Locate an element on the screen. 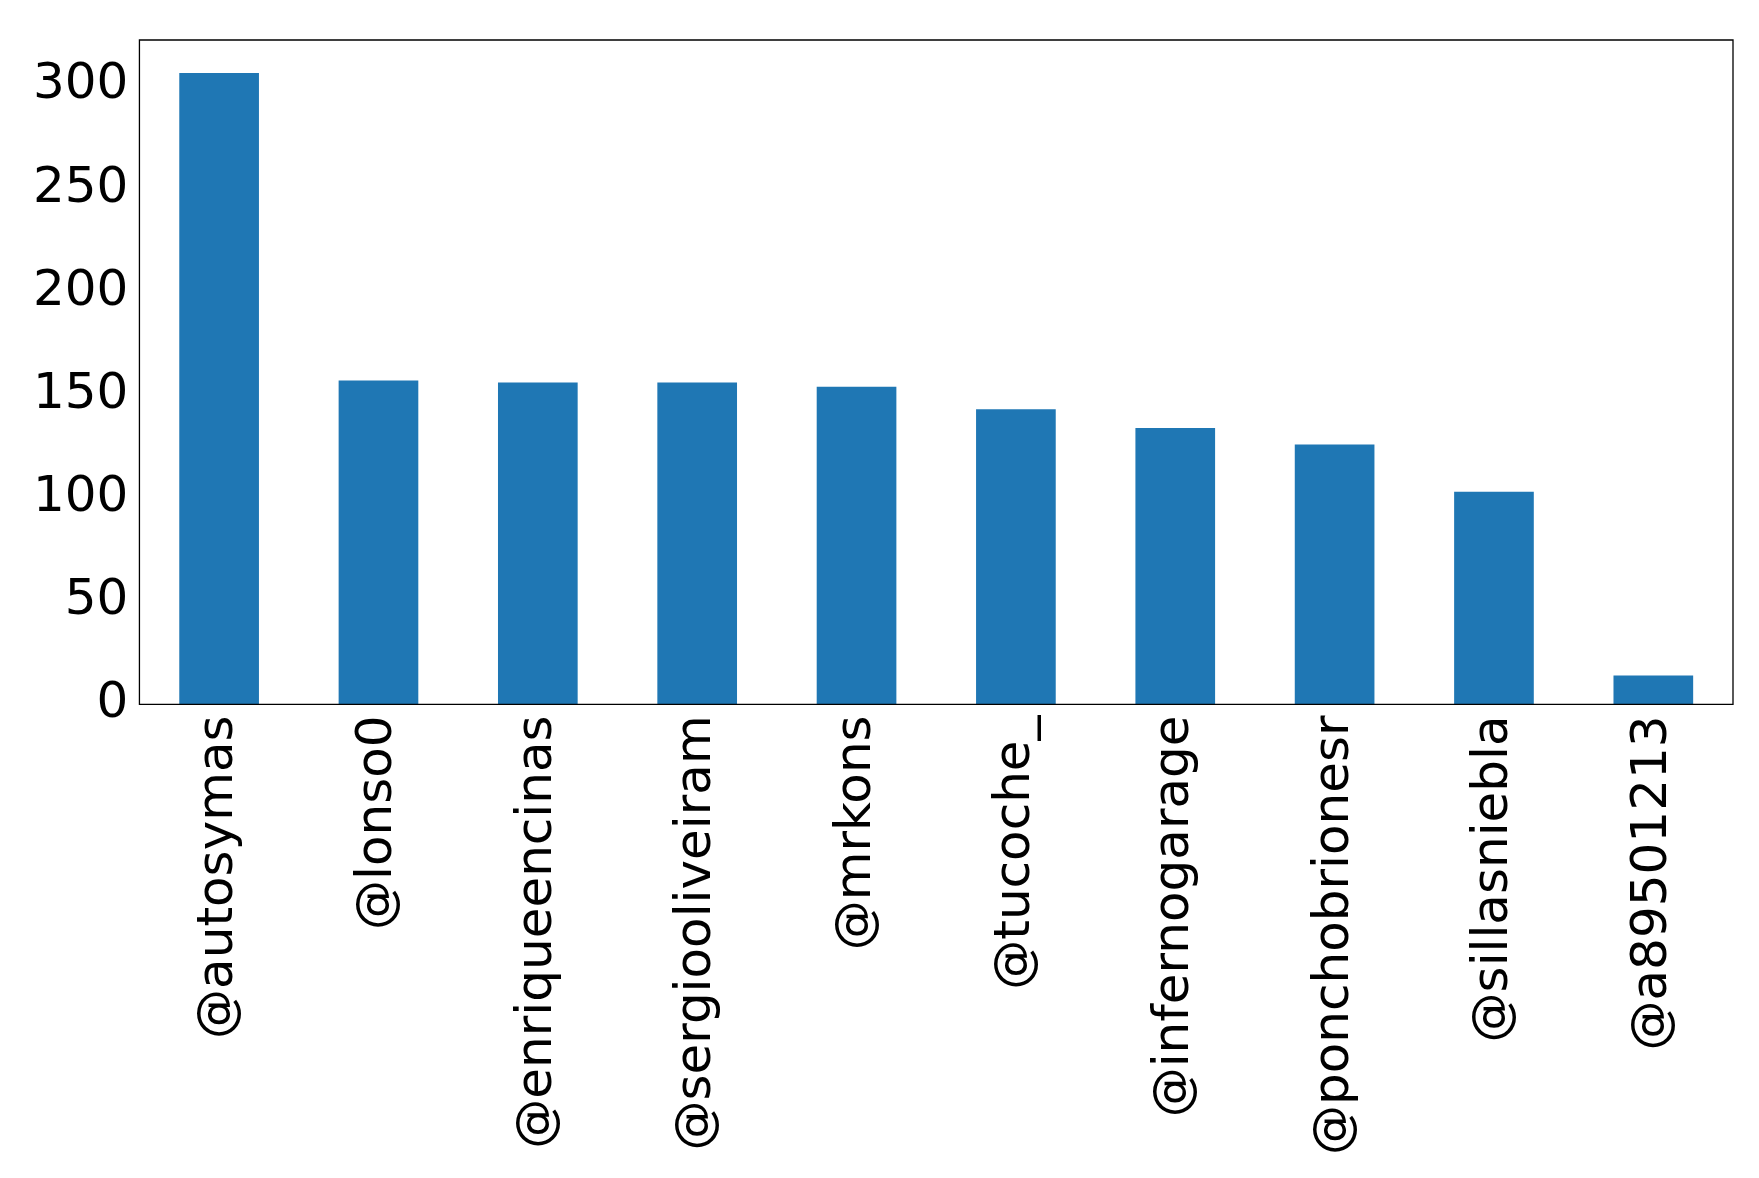 The image size is (1759, 1178). y-tick-label: 100 is located at coordinates (81, 494).